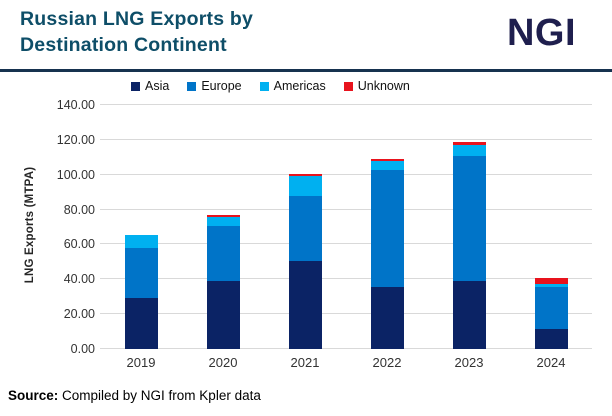 The width and height of the screenshot is (612, 416). I want to click on bar-segment-2021-europe, so click(305, 228).